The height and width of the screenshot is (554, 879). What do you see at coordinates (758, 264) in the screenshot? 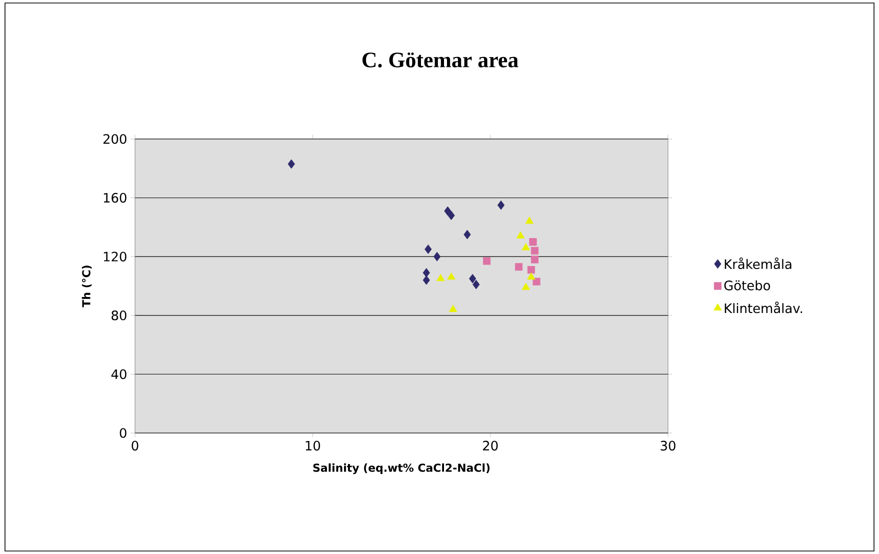
I see `legend-label: Kråkemåla` at bounding box center [758, 264].